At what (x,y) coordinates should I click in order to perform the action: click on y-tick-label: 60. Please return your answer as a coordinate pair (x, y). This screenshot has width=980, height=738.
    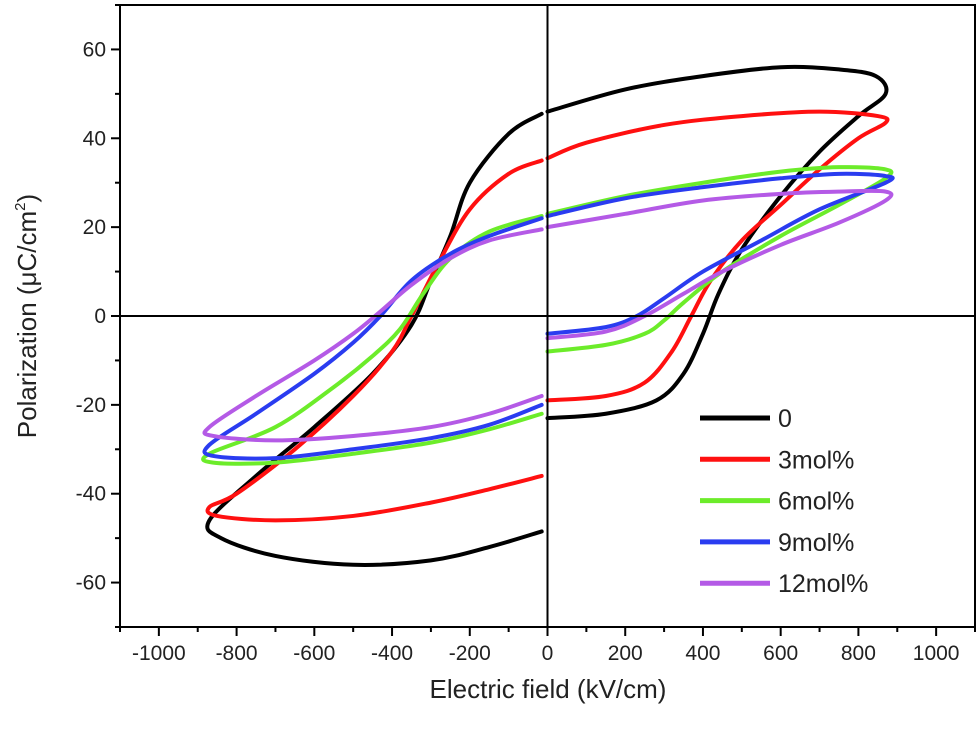
    Looking at the image, I should click on (94, 49).